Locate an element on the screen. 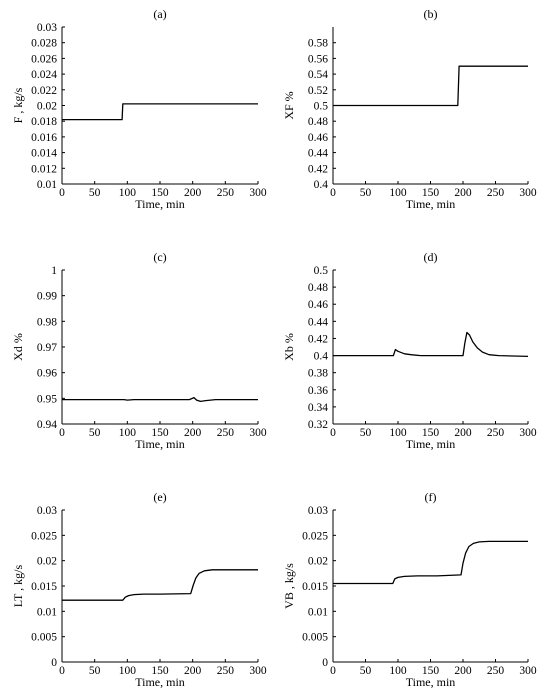 The height and width of the screenshot is (694, 550). y-tick-label: 0.32 is located at coordinates (318, 425).